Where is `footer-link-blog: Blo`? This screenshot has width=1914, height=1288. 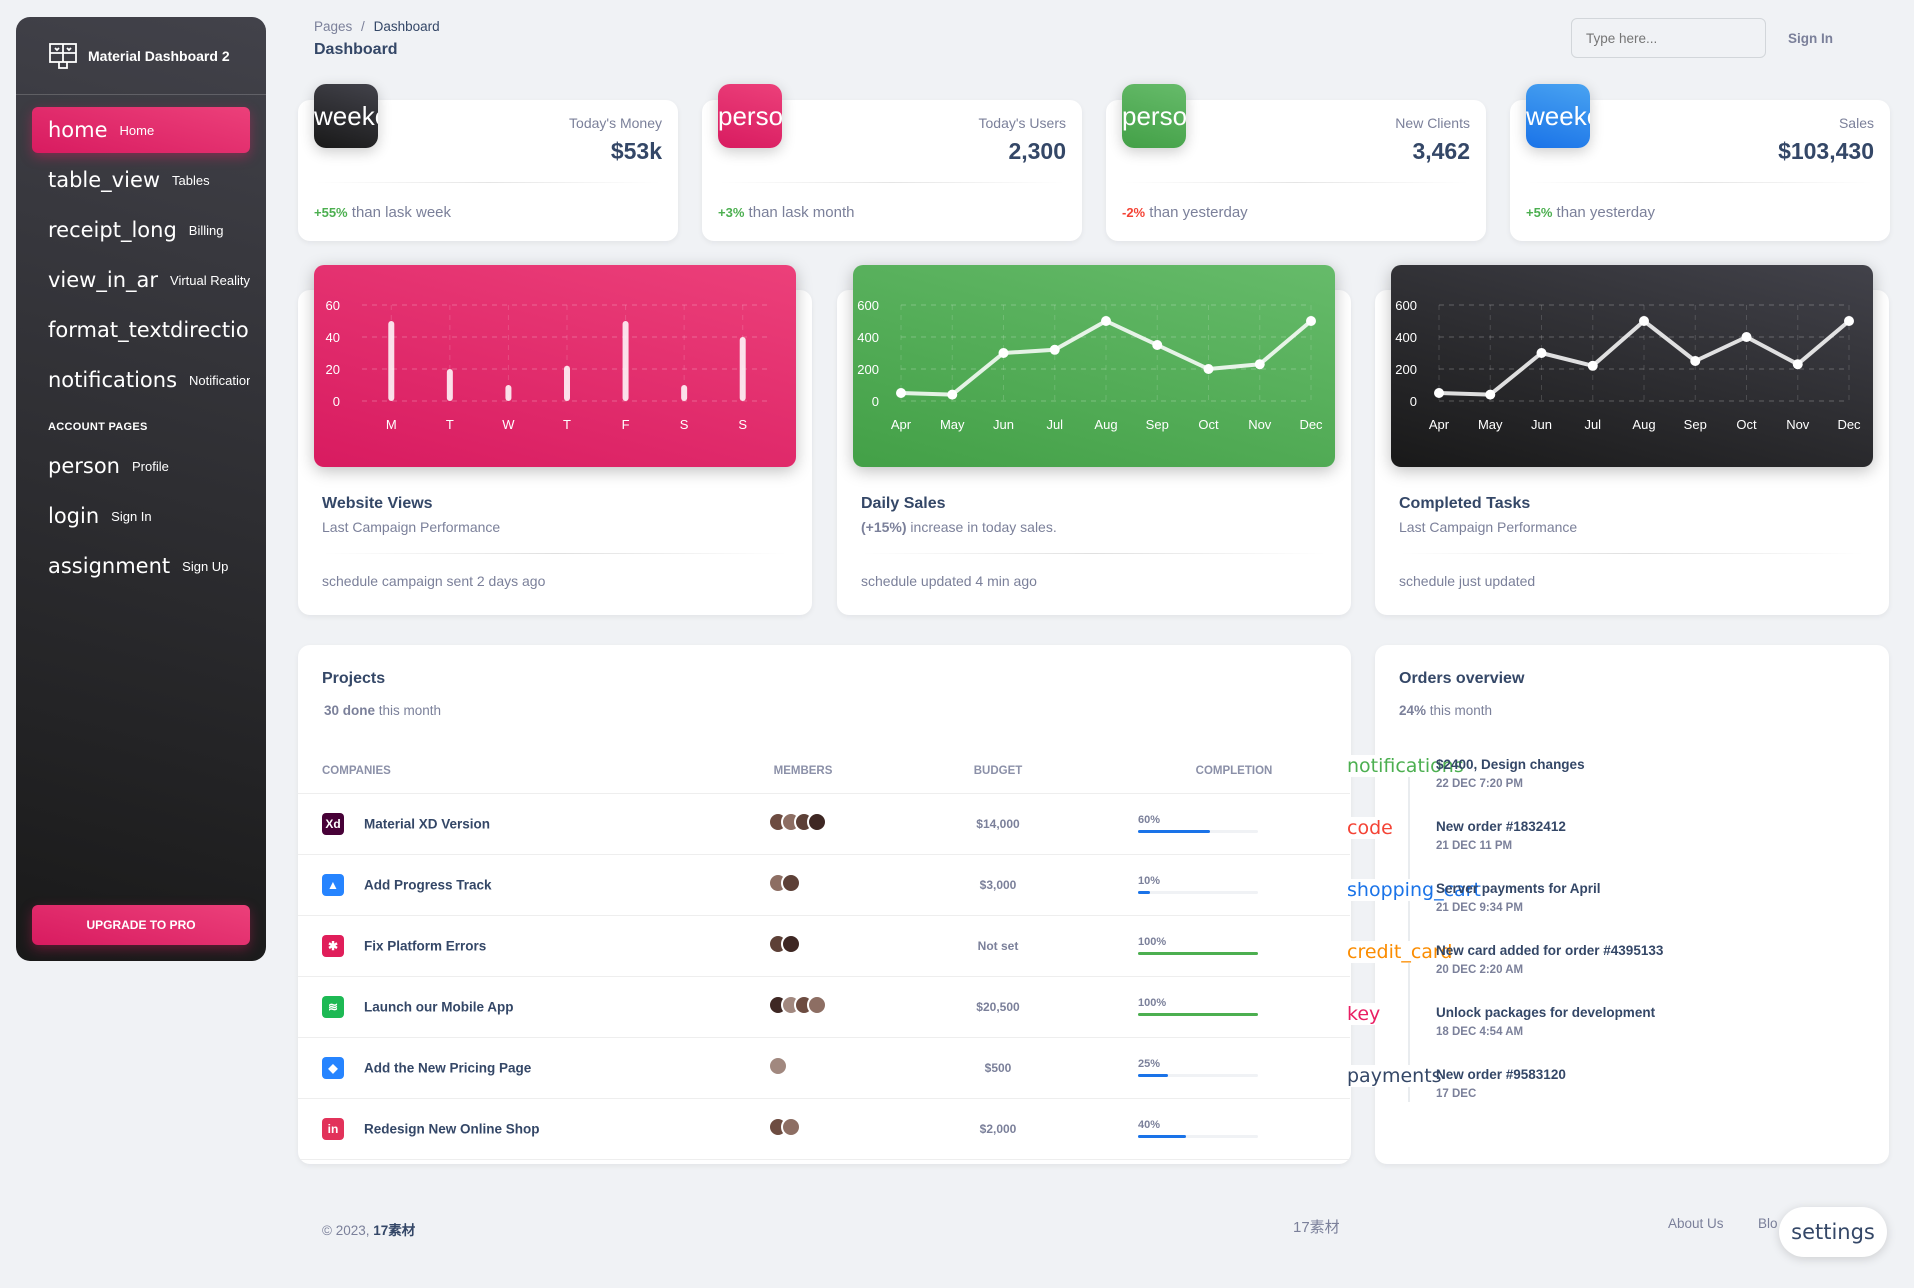 footer-link-blog: Blo is located at coordinates (1768, 1223).